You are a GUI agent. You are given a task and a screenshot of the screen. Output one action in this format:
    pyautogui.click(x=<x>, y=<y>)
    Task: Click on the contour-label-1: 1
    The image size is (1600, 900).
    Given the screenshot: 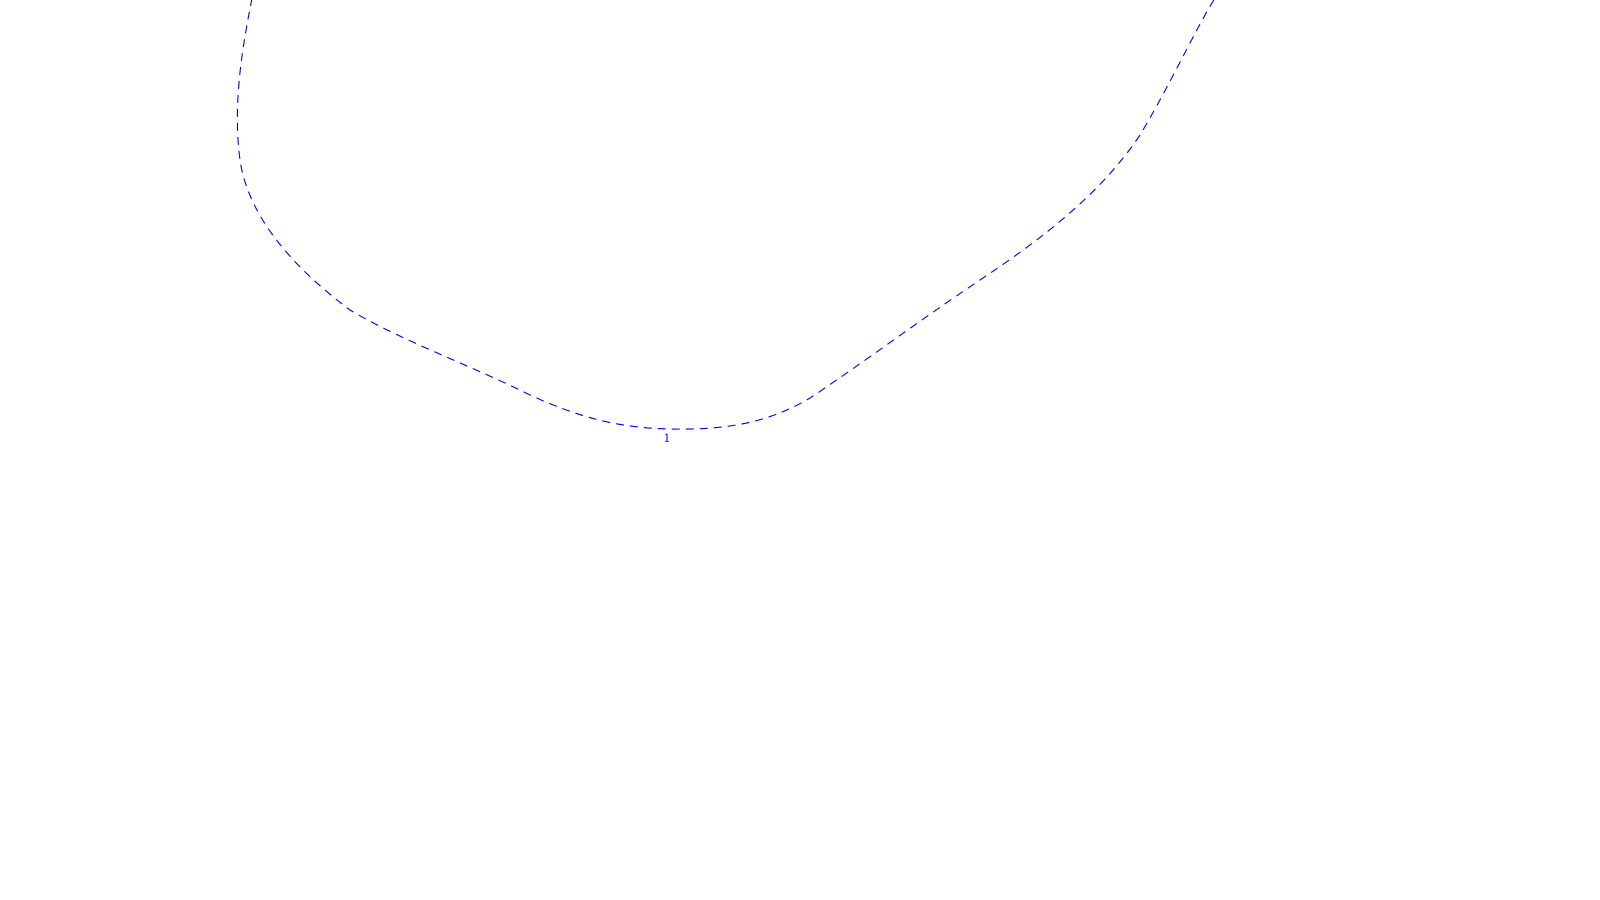 What is the action you would take?
    pyautogui.click(x=667, y=438)
    